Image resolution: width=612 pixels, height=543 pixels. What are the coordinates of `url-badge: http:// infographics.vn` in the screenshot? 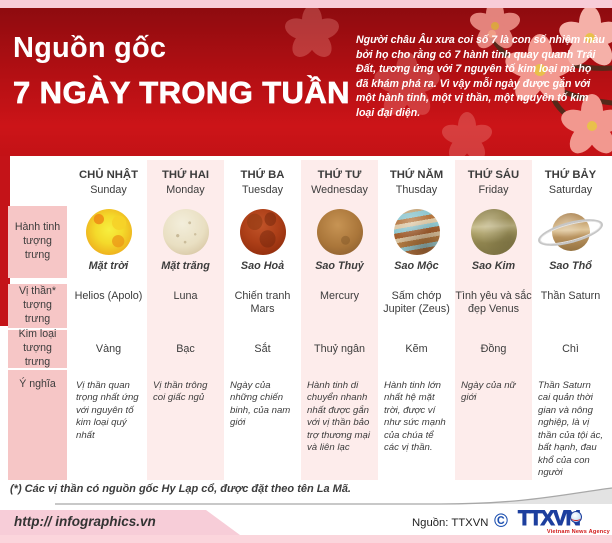 It's located at (120, 522).